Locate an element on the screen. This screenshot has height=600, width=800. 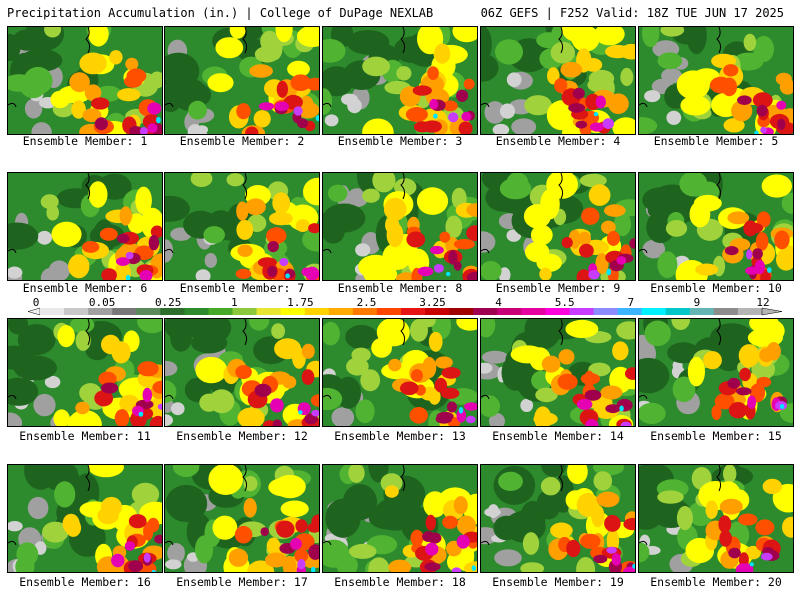
ensemble-member-label: Ensemble Member: 4 is located at coordinates (558, 141).